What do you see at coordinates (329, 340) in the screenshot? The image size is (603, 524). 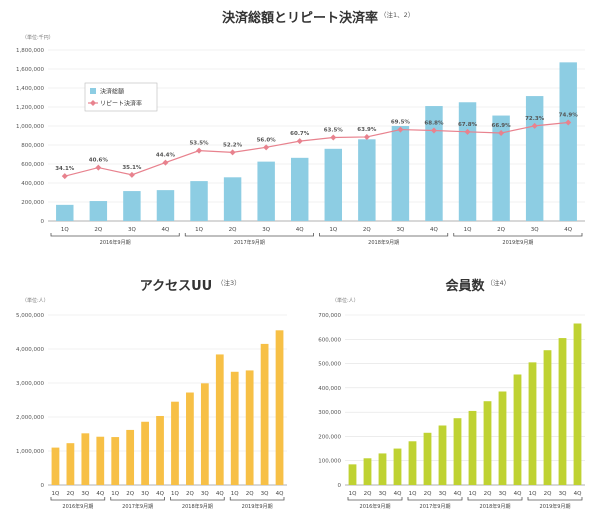 I see `y-tick-label: 600,000` at bounding box center [329, 340].